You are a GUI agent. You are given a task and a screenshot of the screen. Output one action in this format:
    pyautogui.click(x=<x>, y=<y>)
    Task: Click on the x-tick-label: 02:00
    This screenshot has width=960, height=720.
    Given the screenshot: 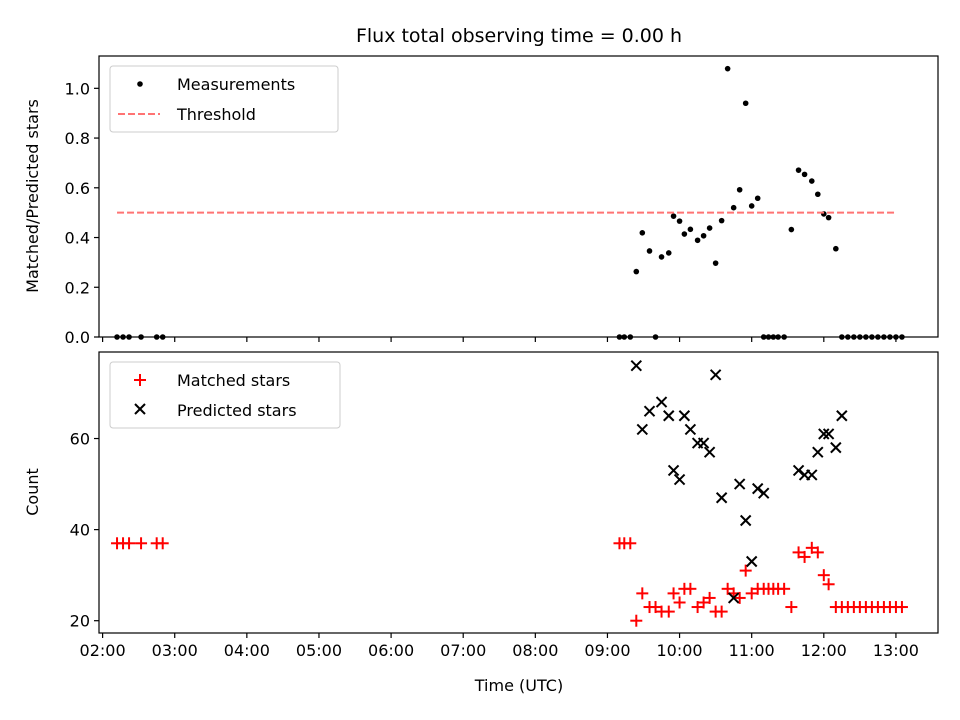 What is the action you would take?
    pyautogui.click(x=103, y=650)
    